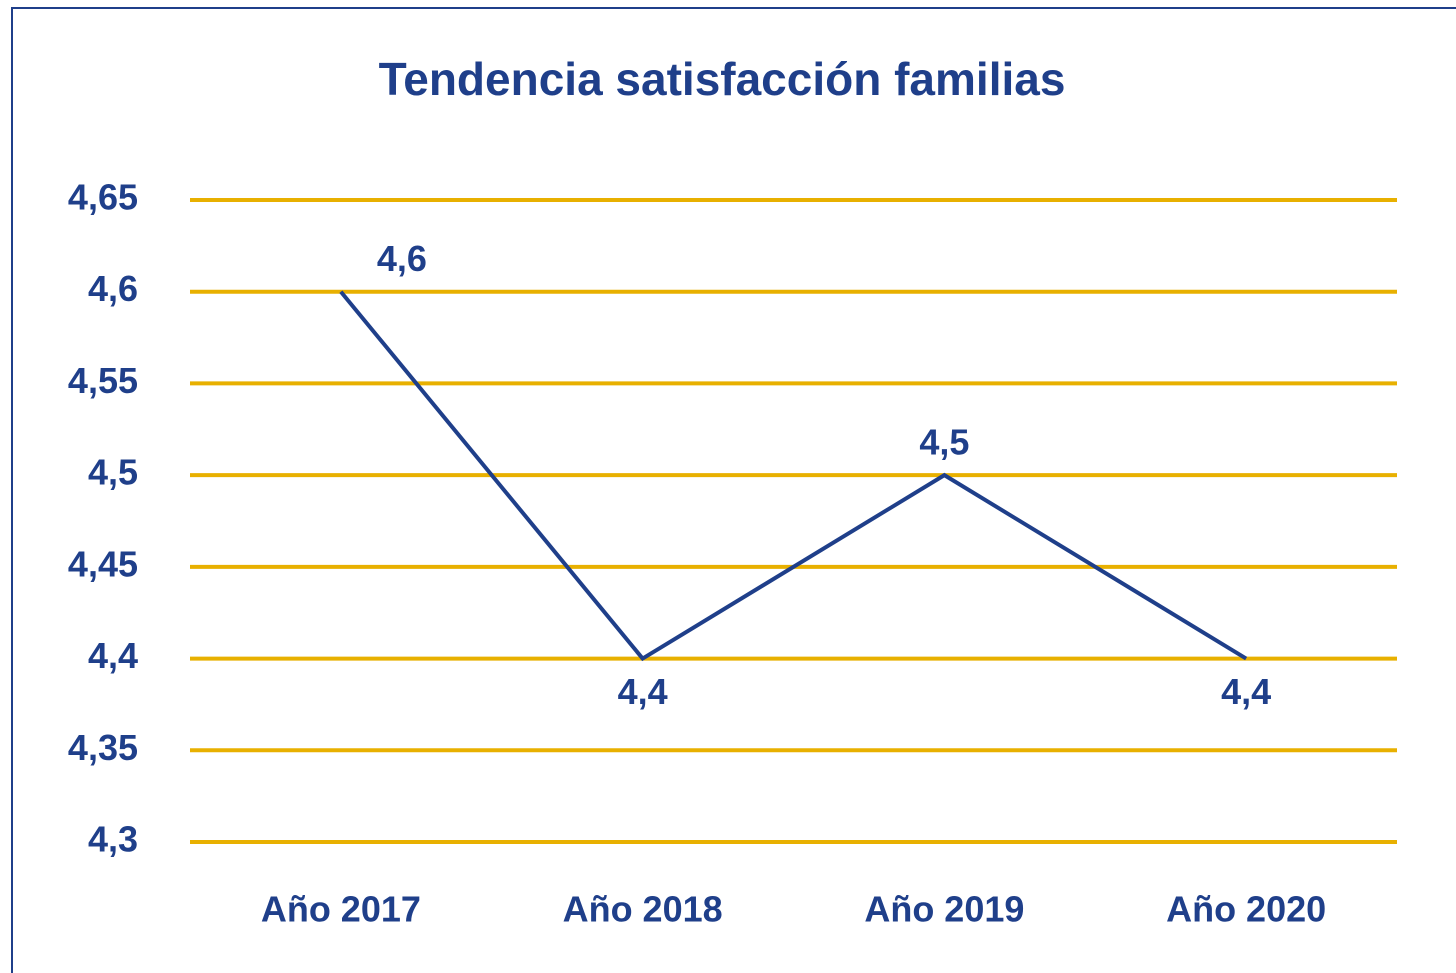 The image size is (1456, 973). Describe the element at coordinates (1246, 909) in the screenshot. I see `x-tick-label: Año 2020` at that location.